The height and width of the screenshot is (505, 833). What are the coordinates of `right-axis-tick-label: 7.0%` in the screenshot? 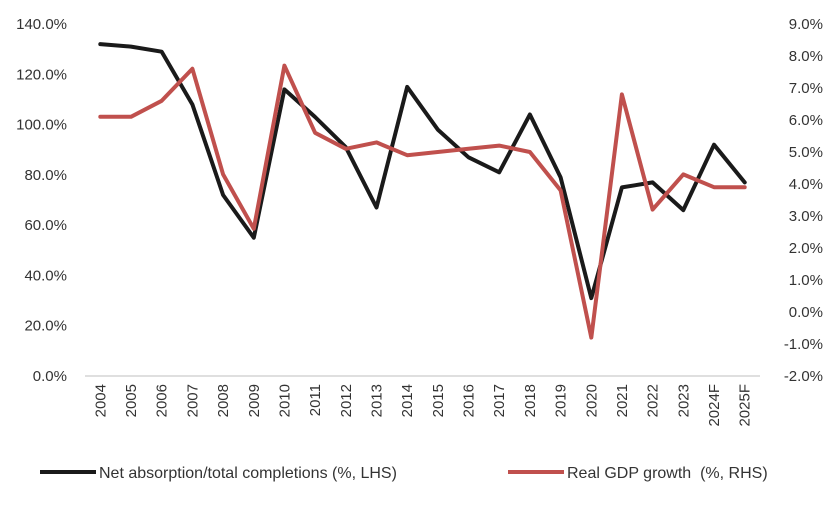 It's located at (806, 88).